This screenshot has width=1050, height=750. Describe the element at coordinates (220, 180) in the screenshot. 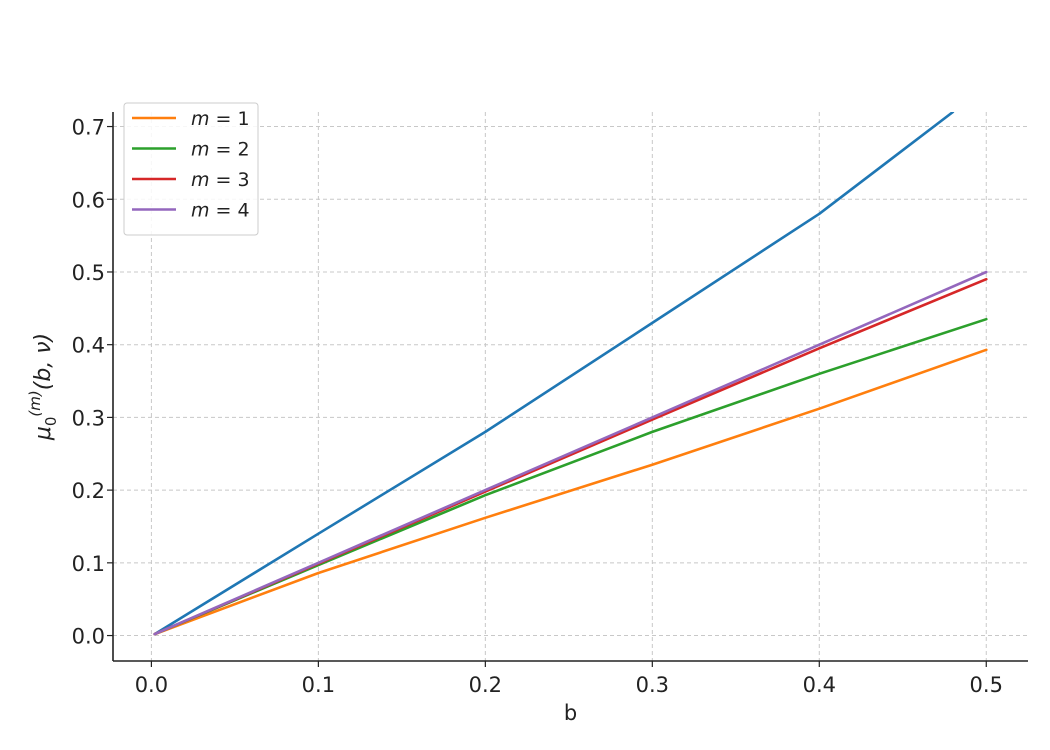

I see `legend-label: m = 3` at that location.